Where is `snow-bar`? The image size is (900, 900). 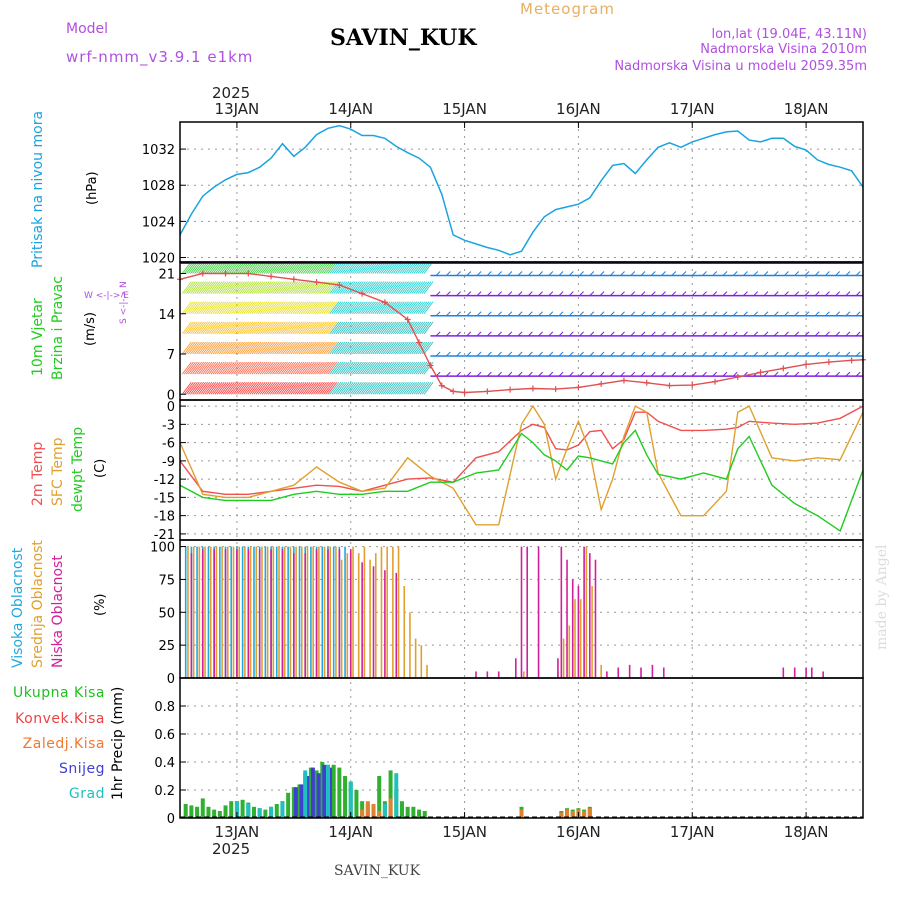
snow-bar is located at coordinates (312, 792).